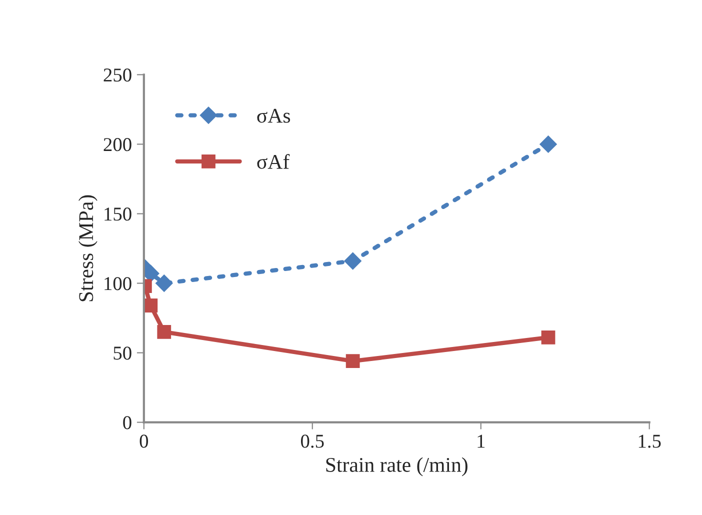 The height and width of the screenshot is (515, 702). I want to click on y-tick-label: 50, so click(123, 353).